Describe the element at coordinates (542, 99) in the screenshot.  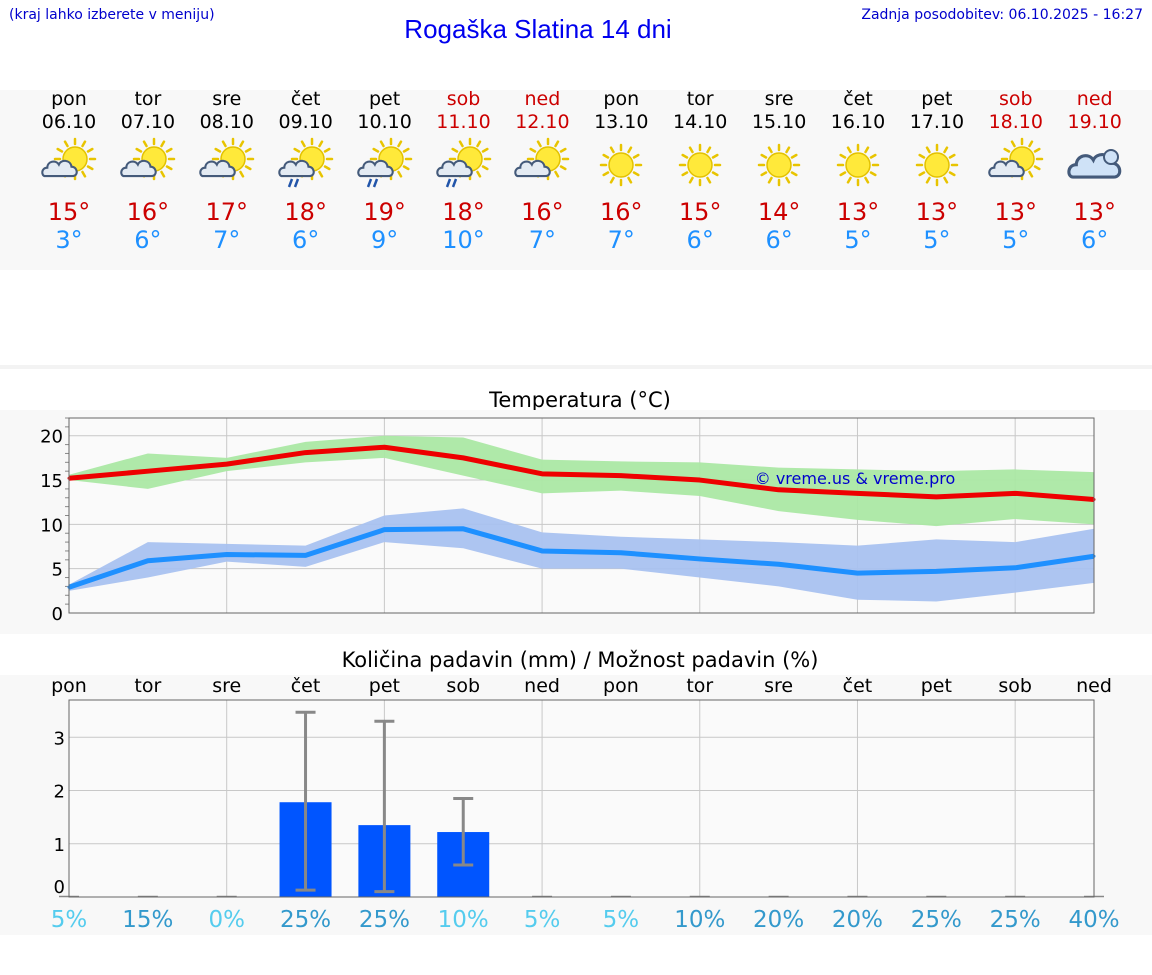
I see `day-name: ned` at that location.